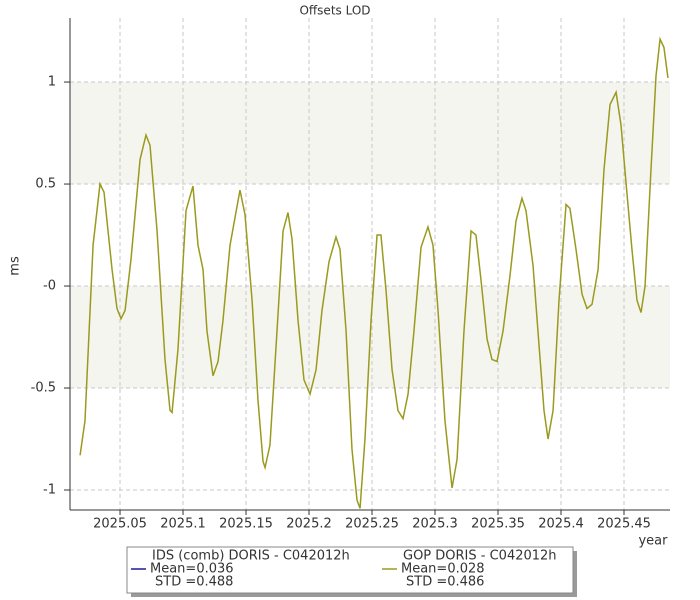 Image resolution: width=700 pixels, height=600 pixels. Describe the element at coordinates (15, 266) in the screenshot. I see `y-axis-label: ms` at that location.